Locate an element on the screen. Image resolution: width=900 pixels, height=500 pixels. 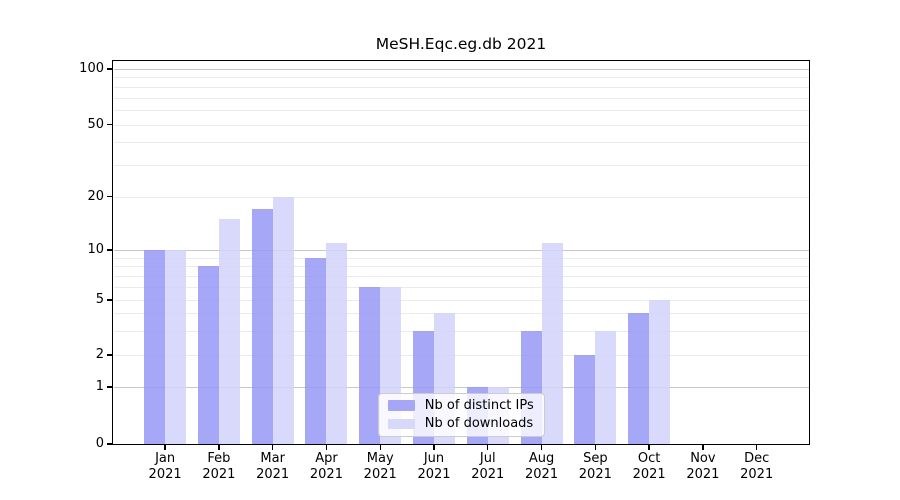
y-tick-label: 100 is located at coordinates (91, 68).